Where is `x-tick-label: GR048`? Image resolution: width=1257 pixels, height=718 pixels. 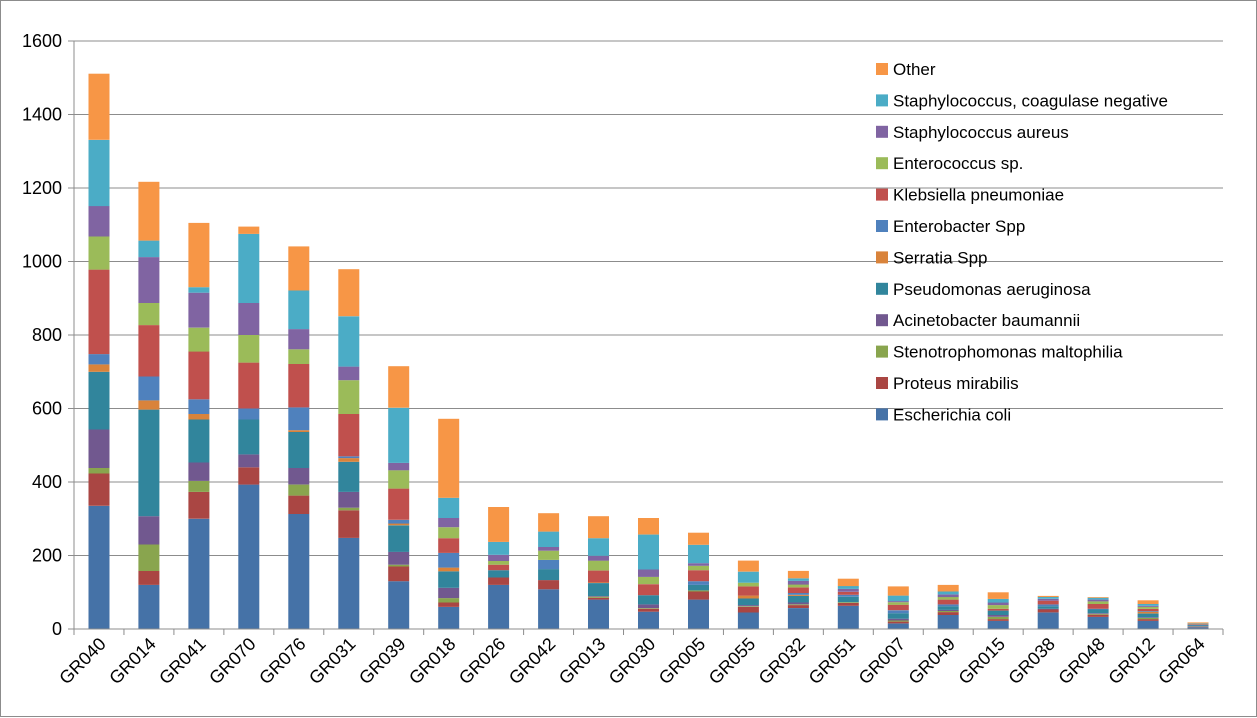
x-tick-label: GR048 is located at coordinates (1081, 661).